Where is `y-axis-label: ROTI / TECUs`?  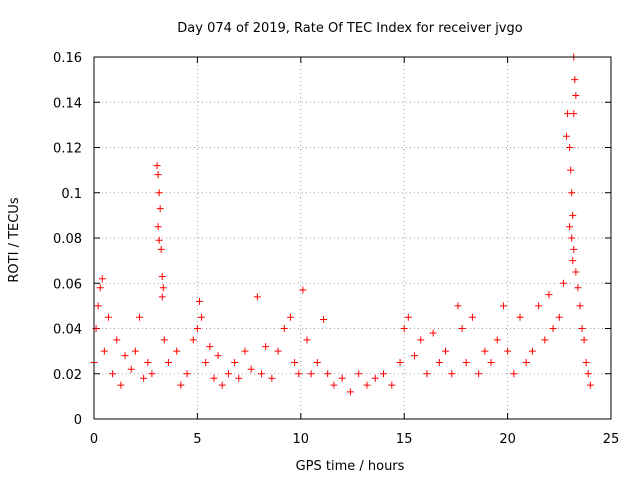
y-axis-label: ROTI / TECUs is located at coordinates (14, 239).